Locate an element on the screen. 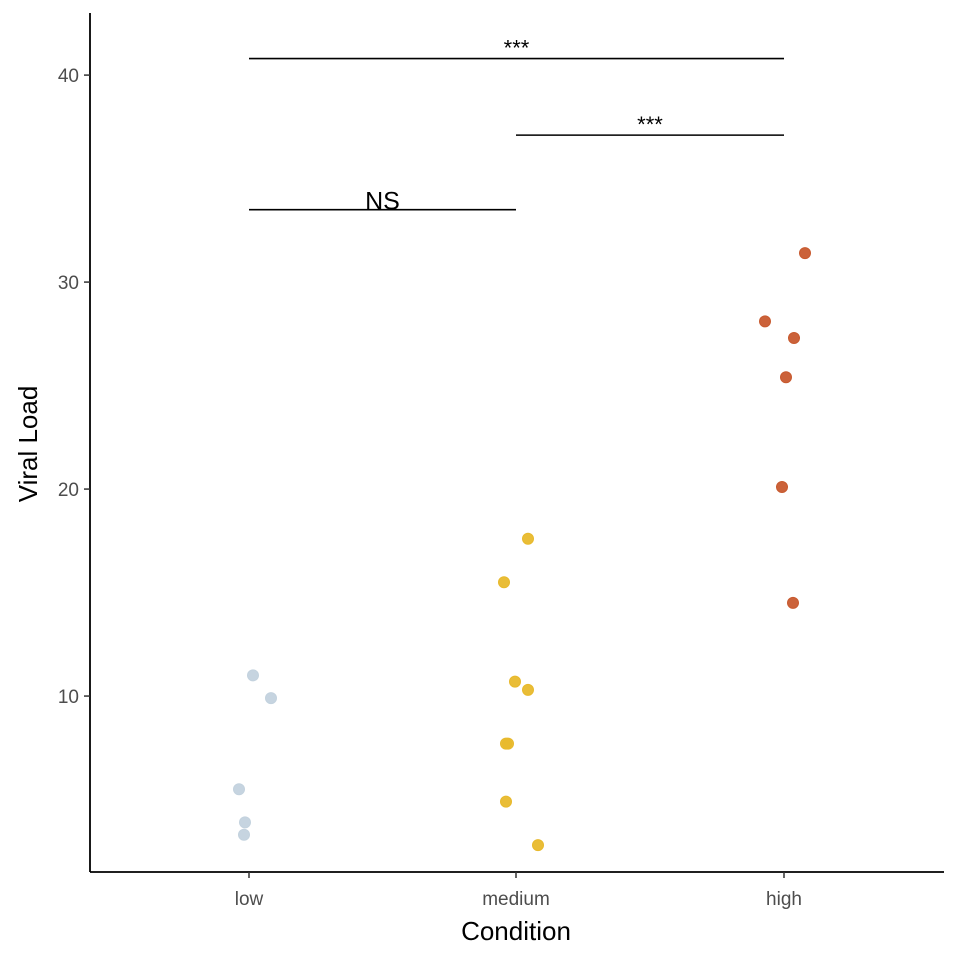 This screenshot has width=960, height=960. y-tick-label: 20 is located at coordinates (68, 490).